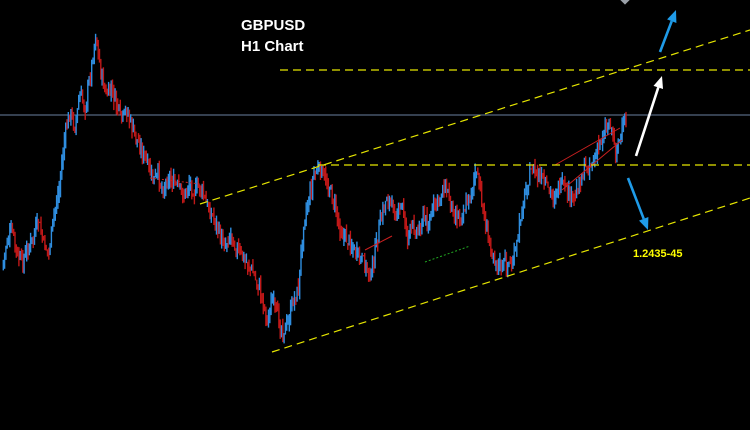  I want to click on down-arrow-icon, so click(637, 203).